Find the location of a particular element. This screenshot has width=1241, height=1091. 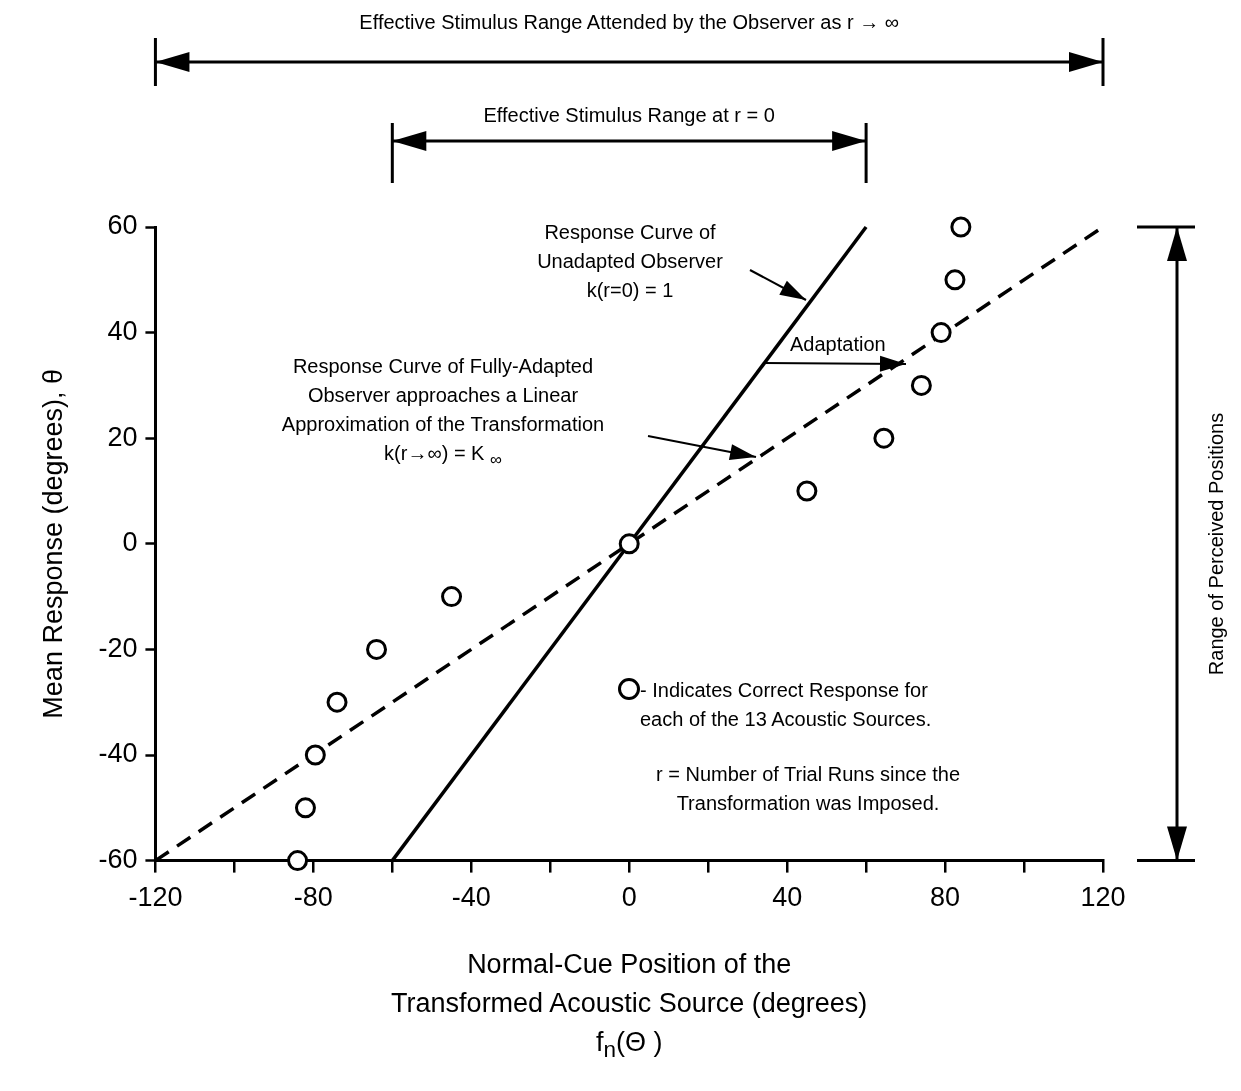

y-tick-label: 20 is located at coordinates (122, 436).